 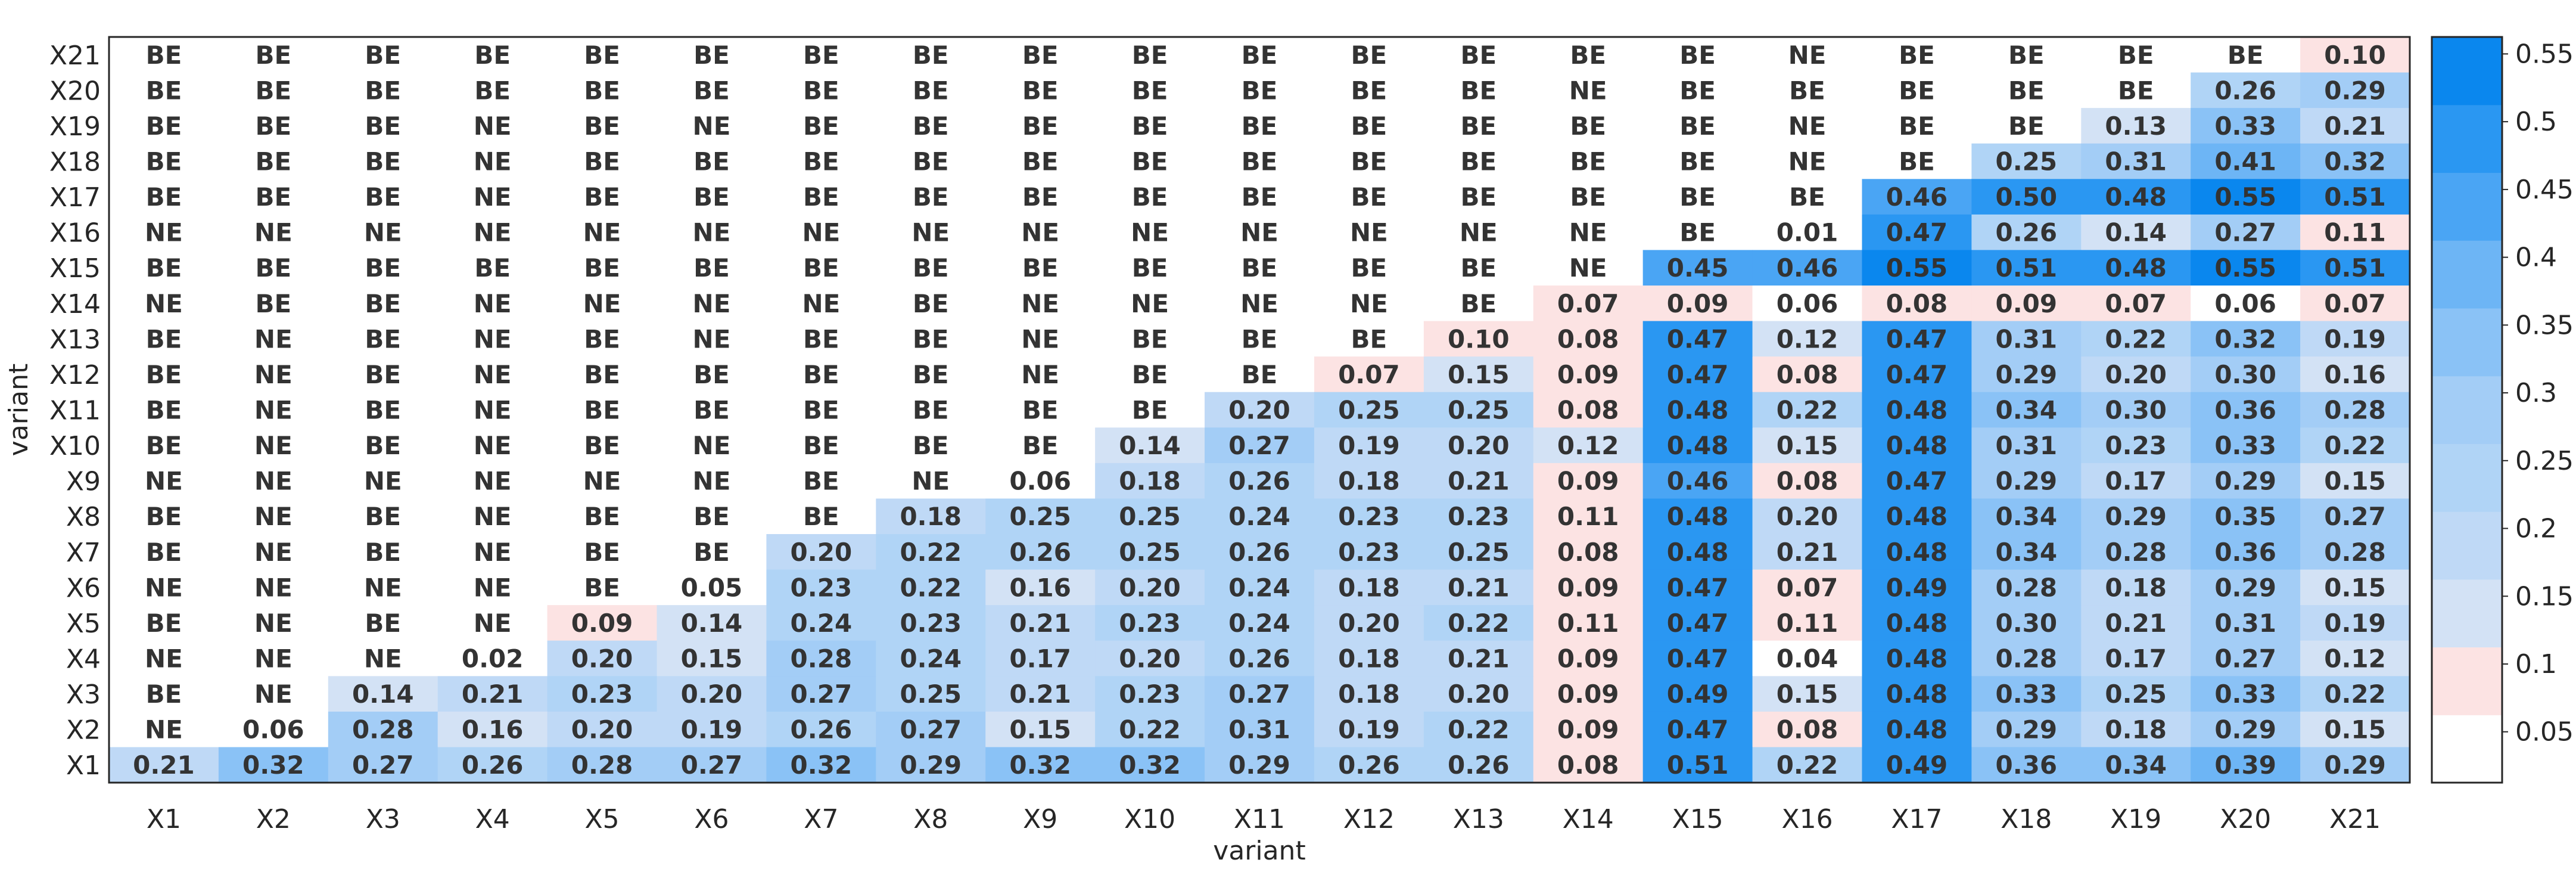 I want to click on y-tick-label: X2, so click(x=83, y=730).